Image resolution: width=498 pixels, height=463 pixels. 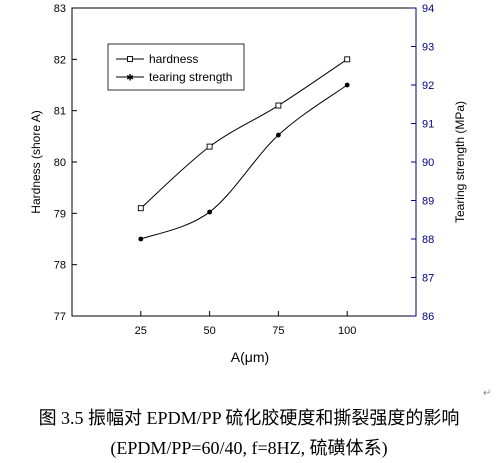 What do you see at coordinates (60, 9) in the screenshot?
I see `y-left-tick-label: 83` at bounding box center [60, 9].